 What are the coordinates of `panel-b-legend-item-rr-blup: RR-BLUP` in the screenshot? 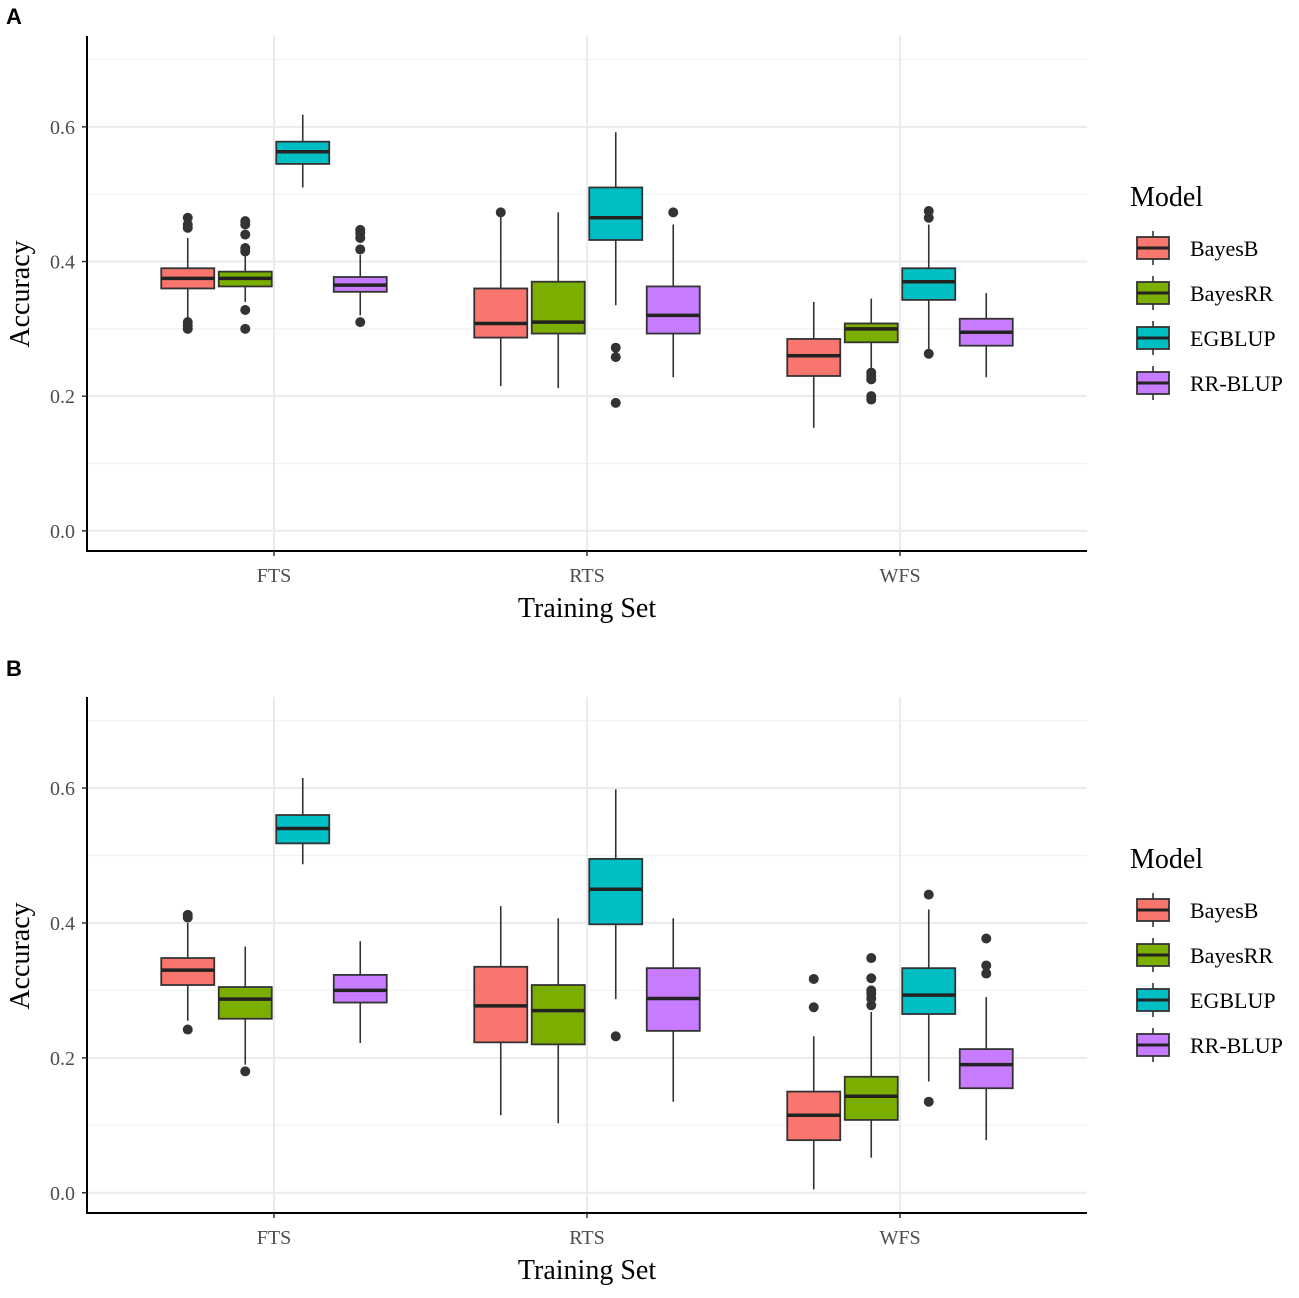 It's located at (1209, 1045).